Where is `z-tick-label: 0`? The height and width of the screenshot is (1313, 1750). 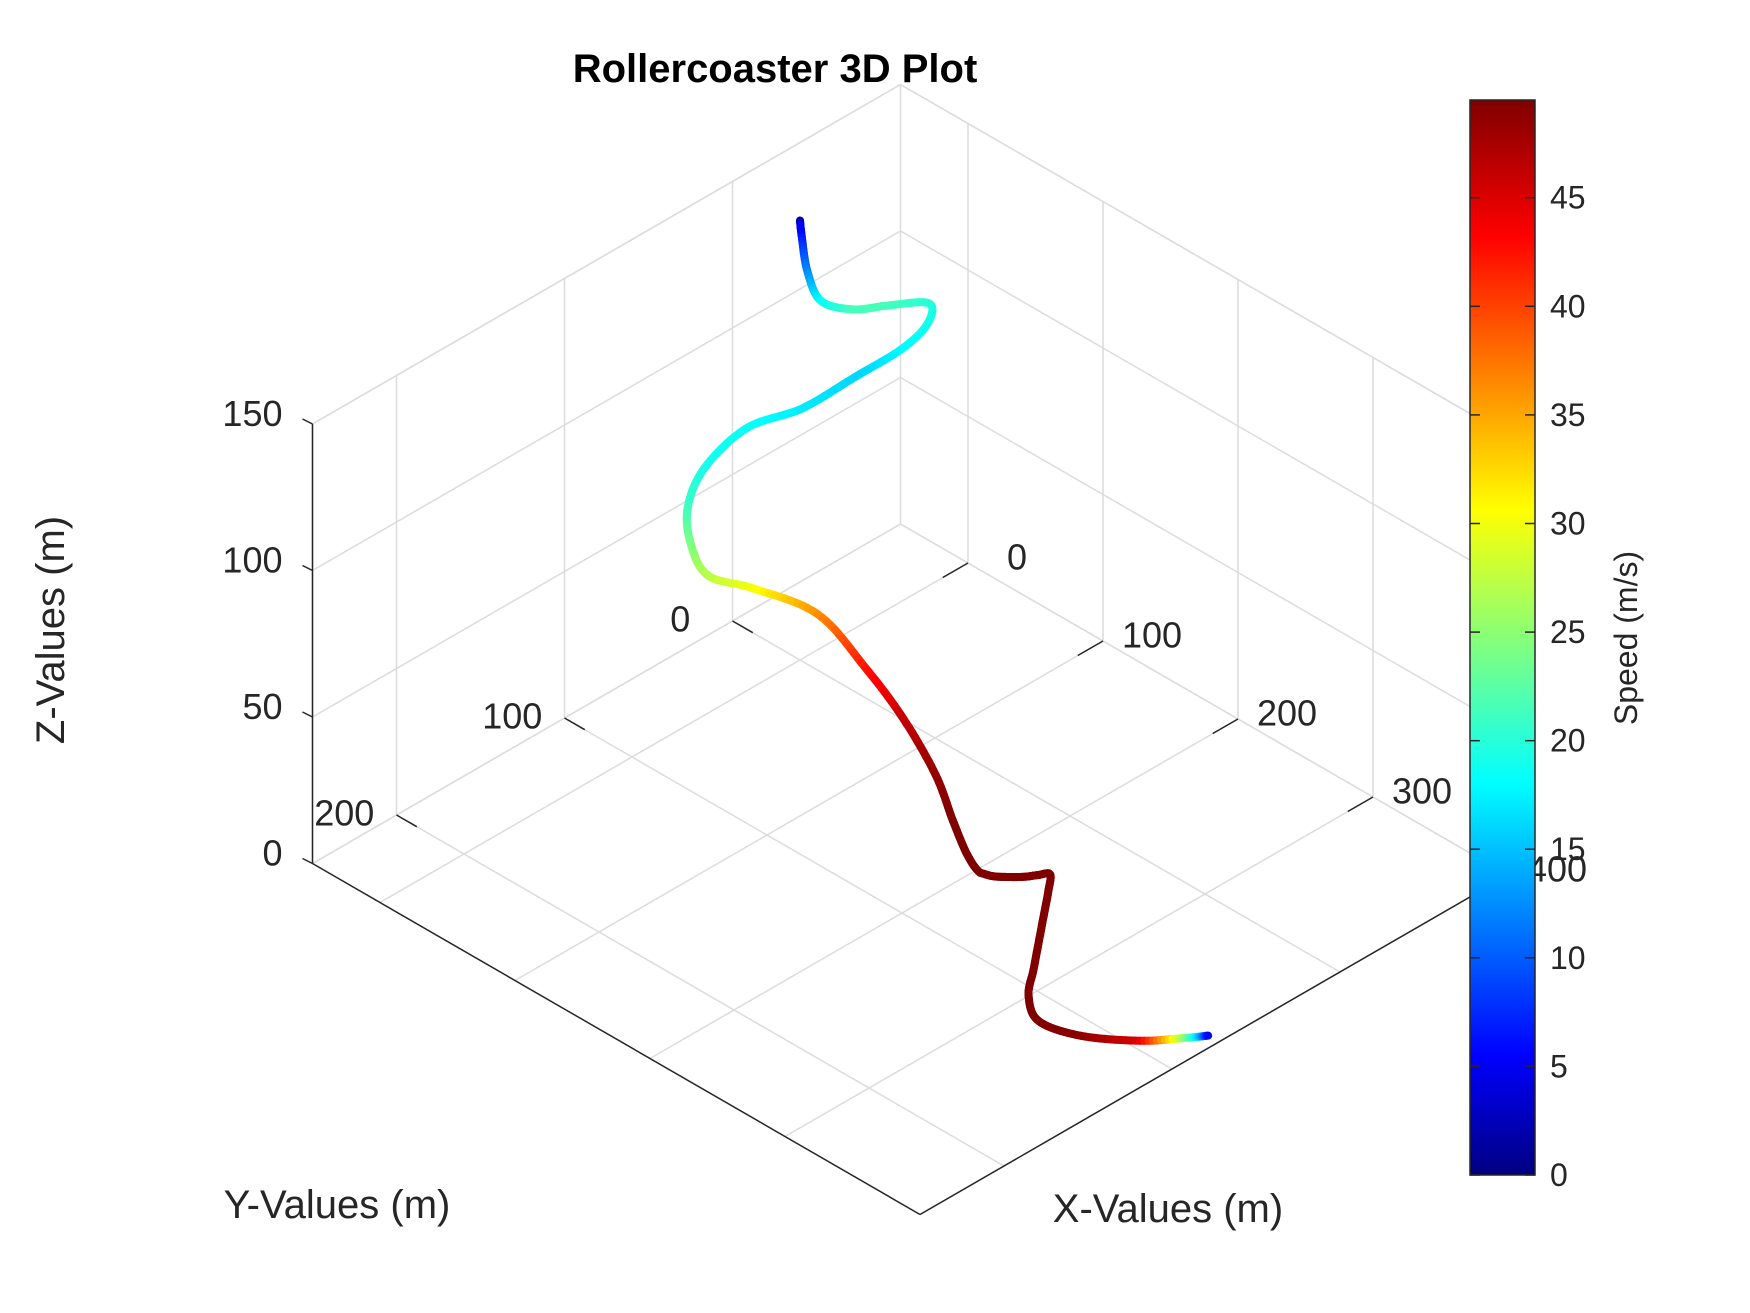
z-tick-label: 0 is located at coordinates (272, 853).